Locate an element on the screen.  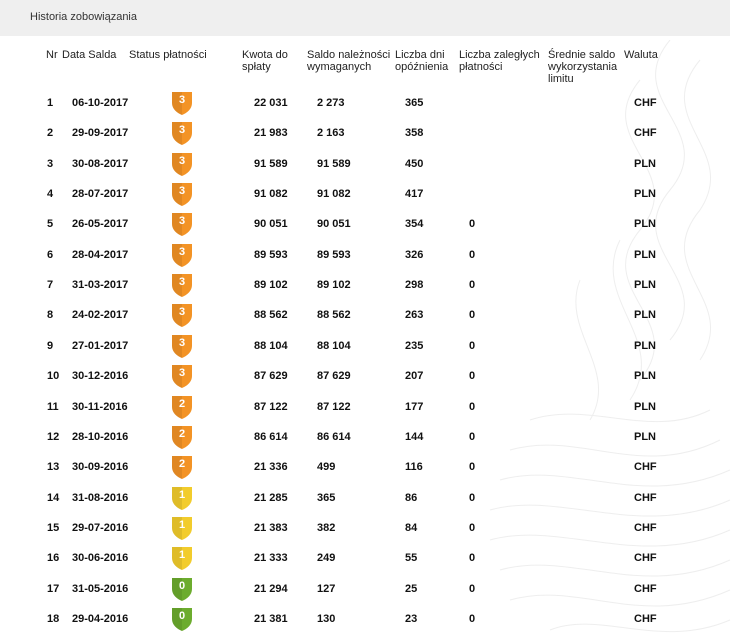
cell-nr: 6 is located at coordinates (50, 254).